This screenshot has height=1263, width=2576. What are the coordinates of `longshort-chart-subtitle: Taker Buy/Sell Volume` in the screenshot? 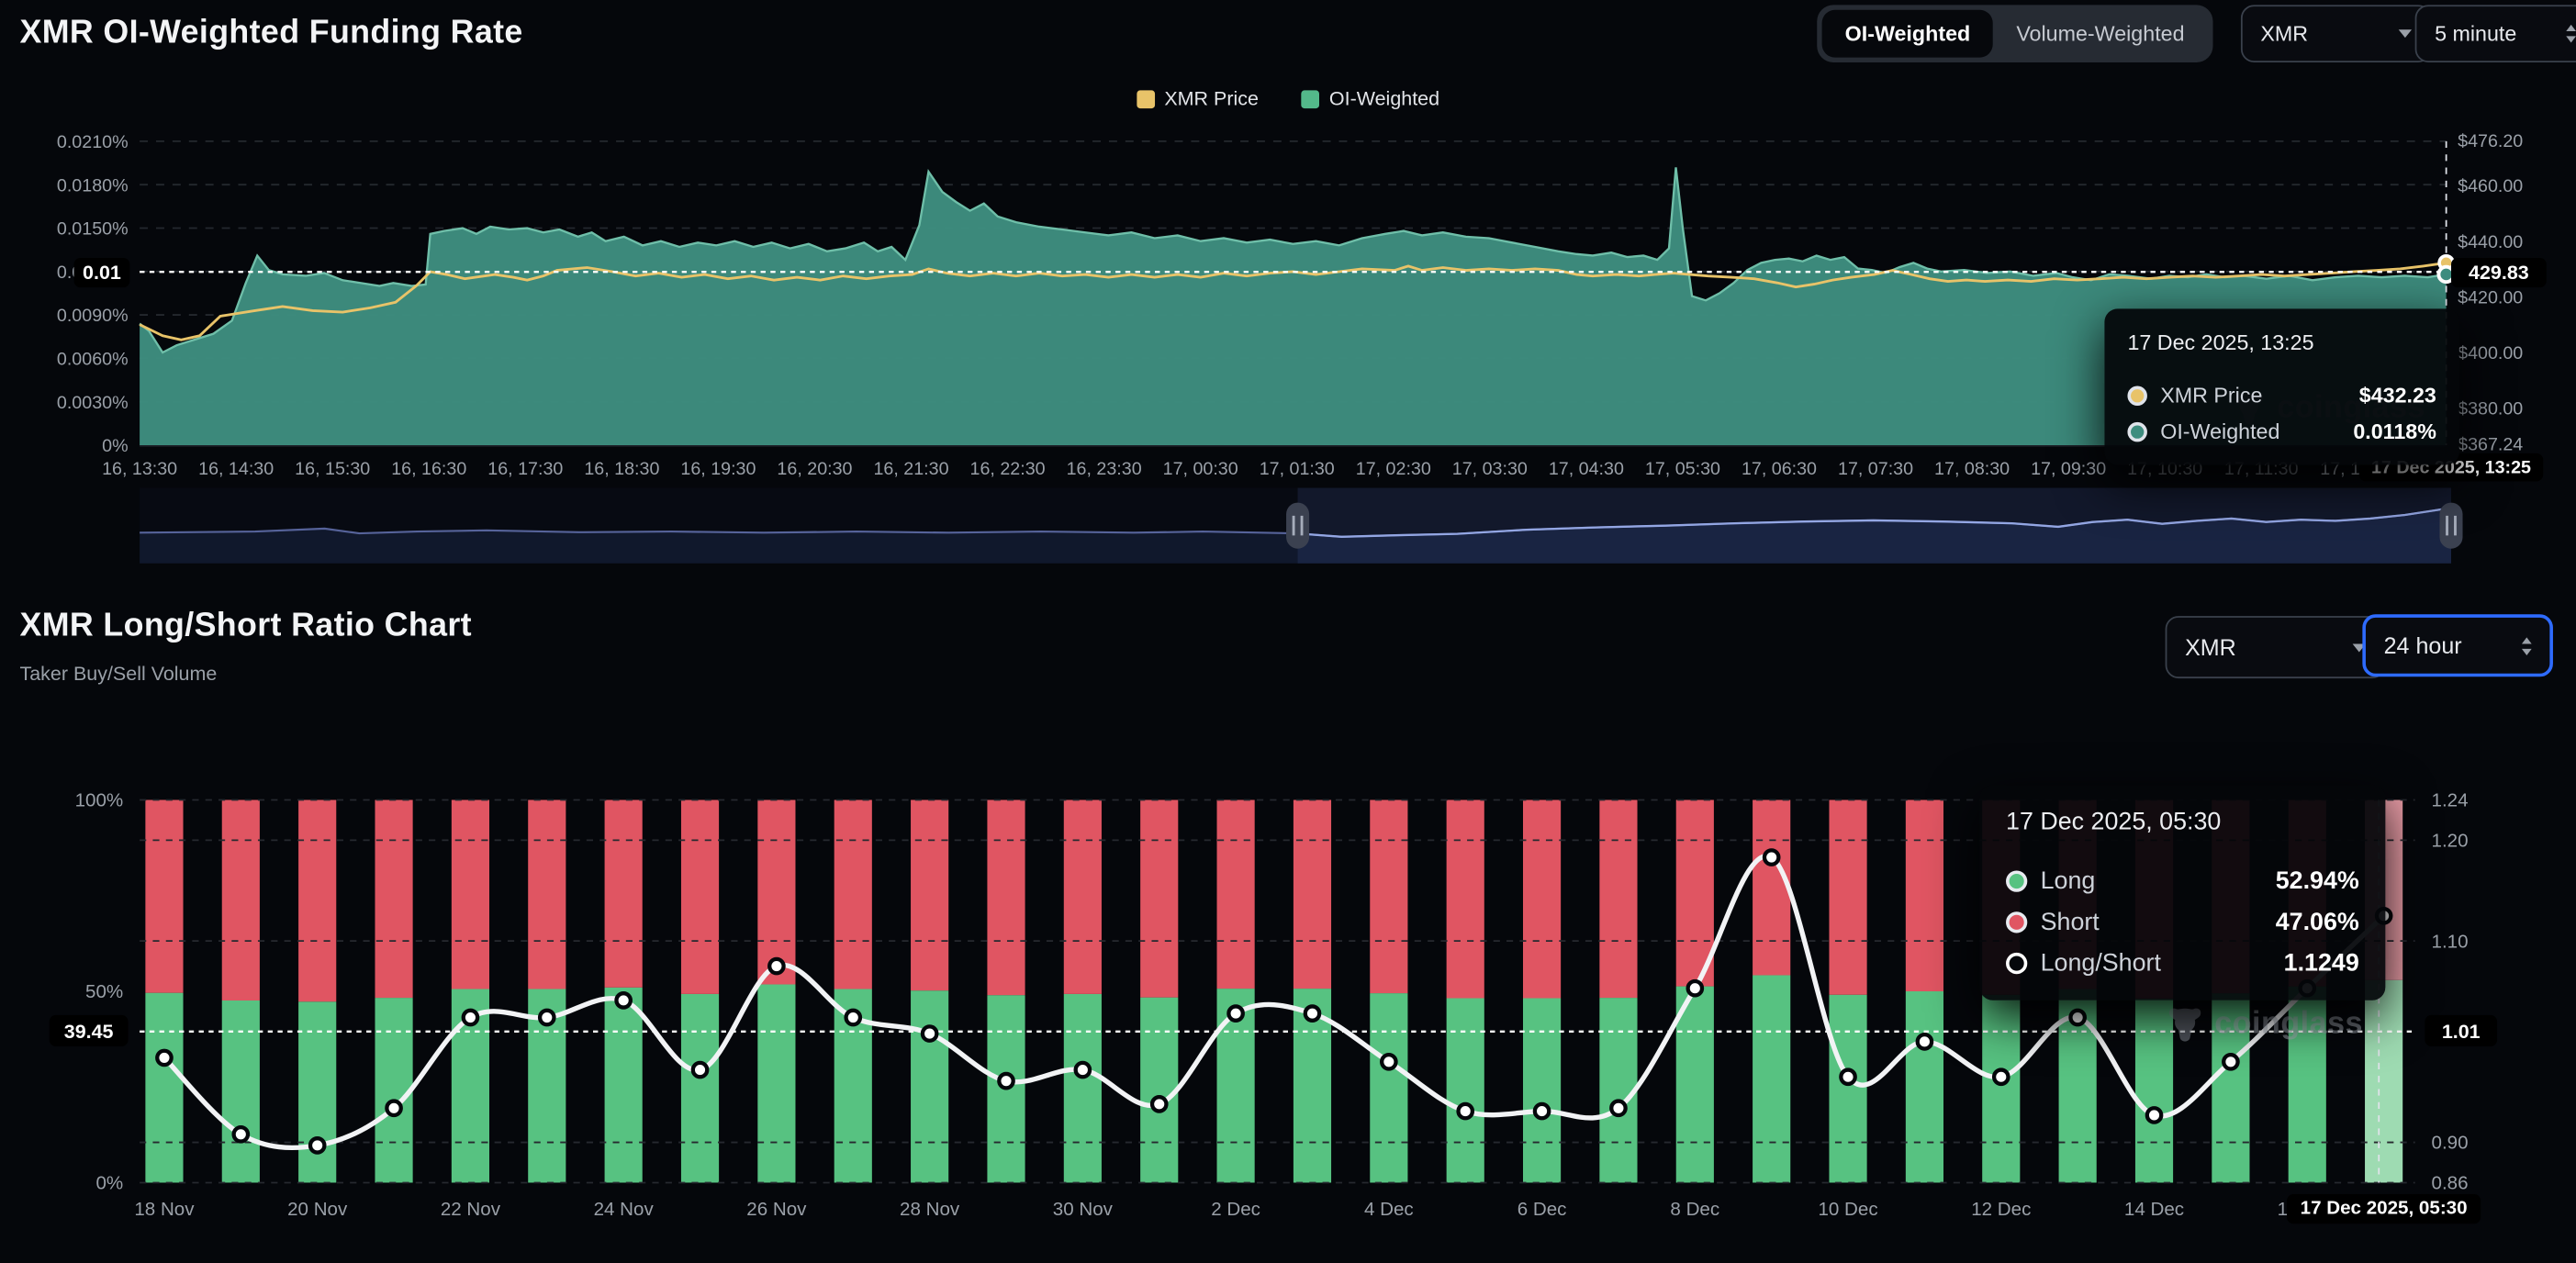 It's located at (118, 674).